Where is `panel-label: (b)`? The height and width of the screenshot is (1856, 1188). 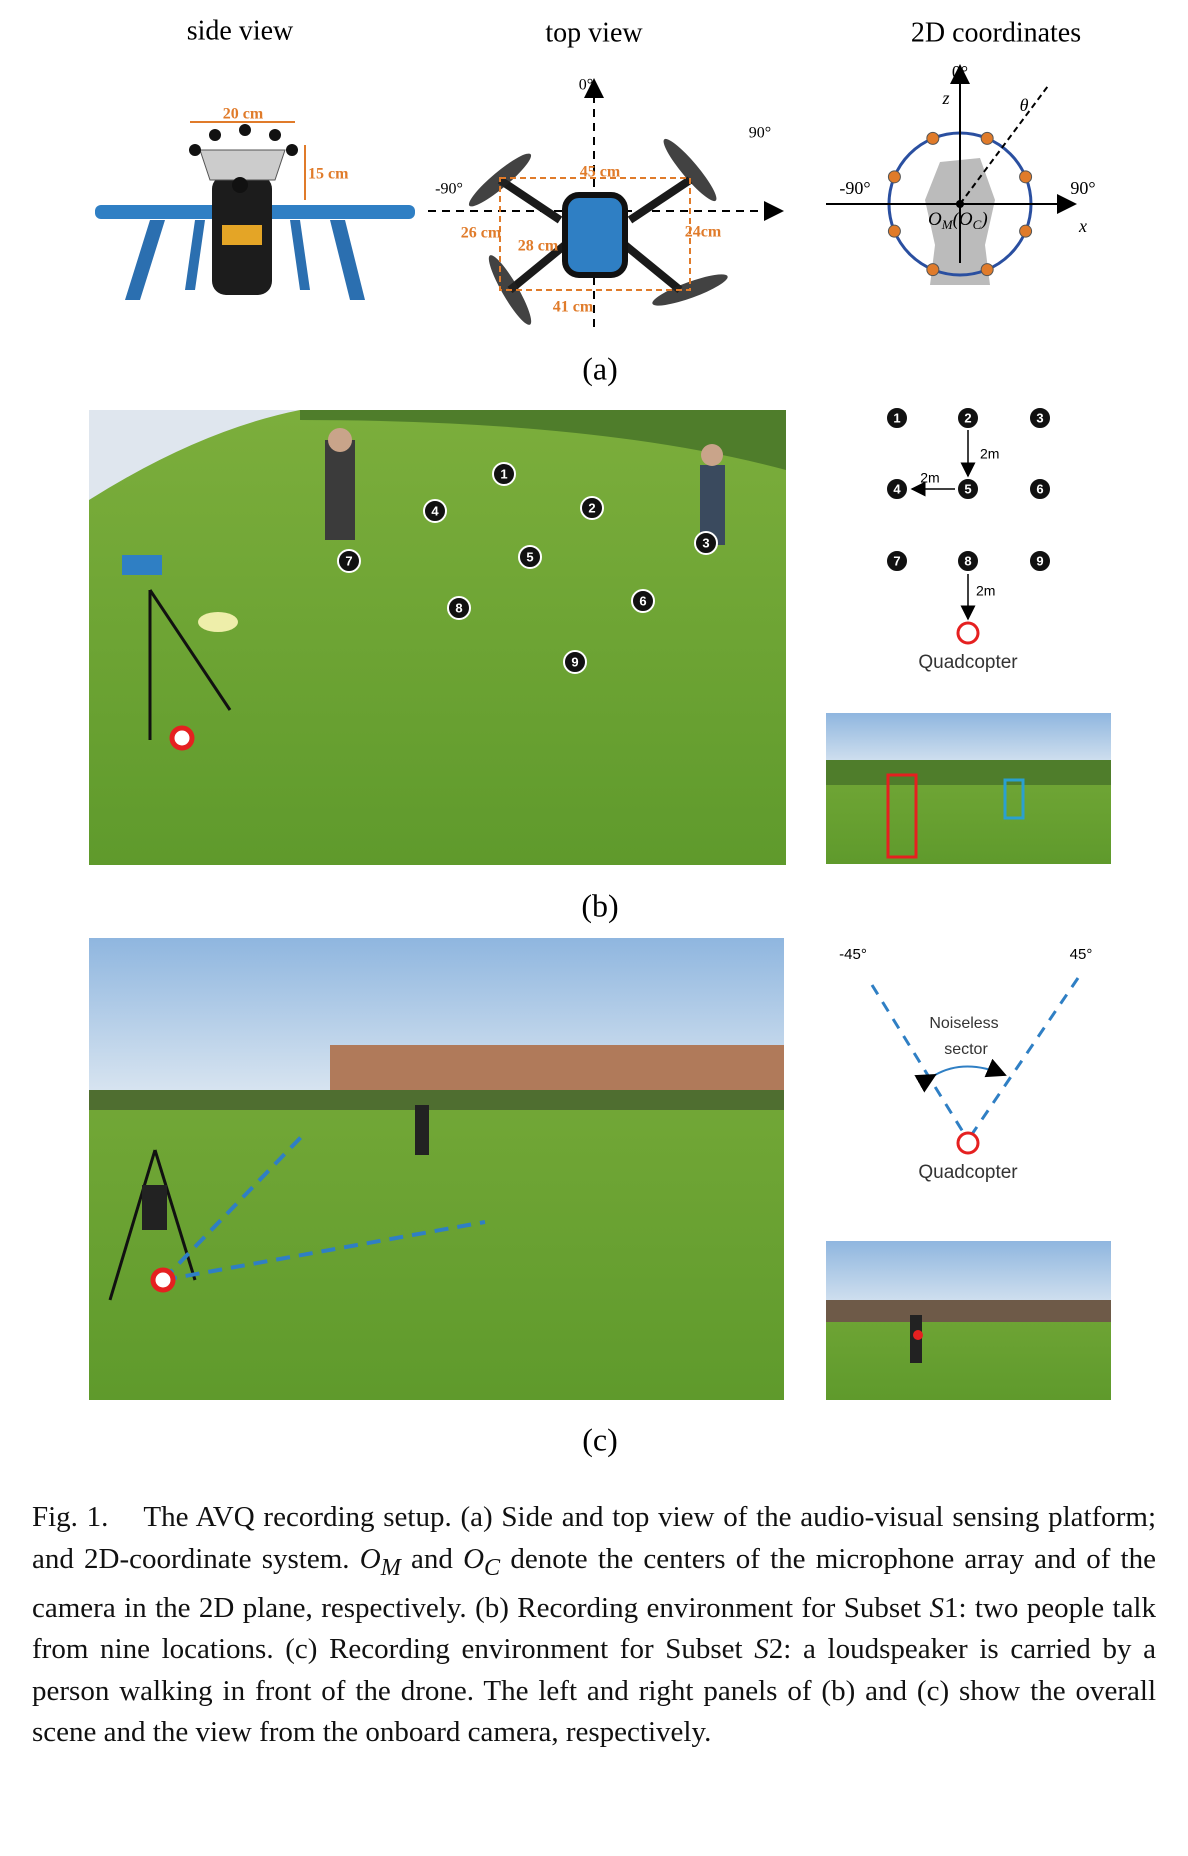 panel-label: (b) is located at coordinates (599, 905).